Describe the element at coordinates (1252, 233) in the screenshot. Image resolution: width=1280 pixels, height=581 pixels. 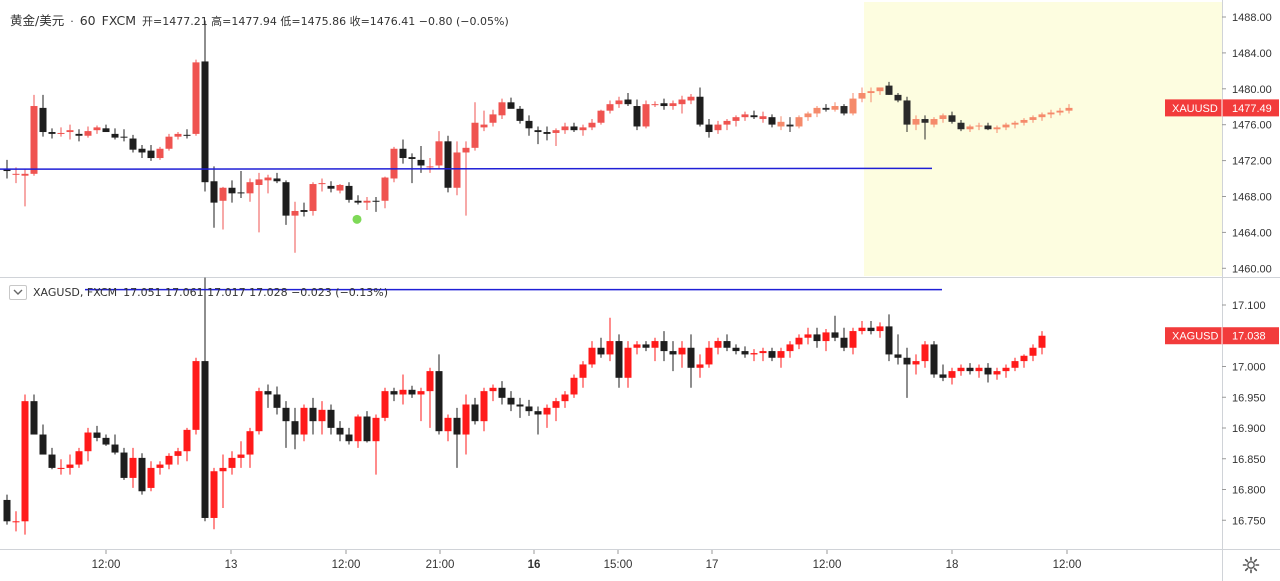
I see `price-tick-label: 1464.00` at that location.